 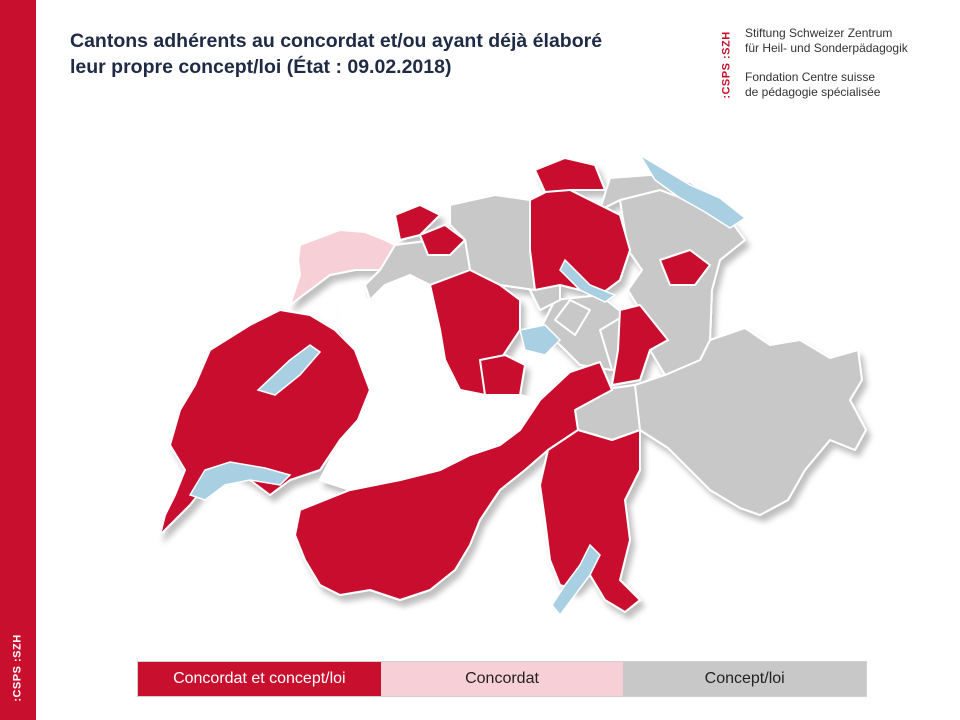 What do you see at coordinates (685, 267) in the screenshot?
I see `canton-appenzell` at bounding box center [685, 267].